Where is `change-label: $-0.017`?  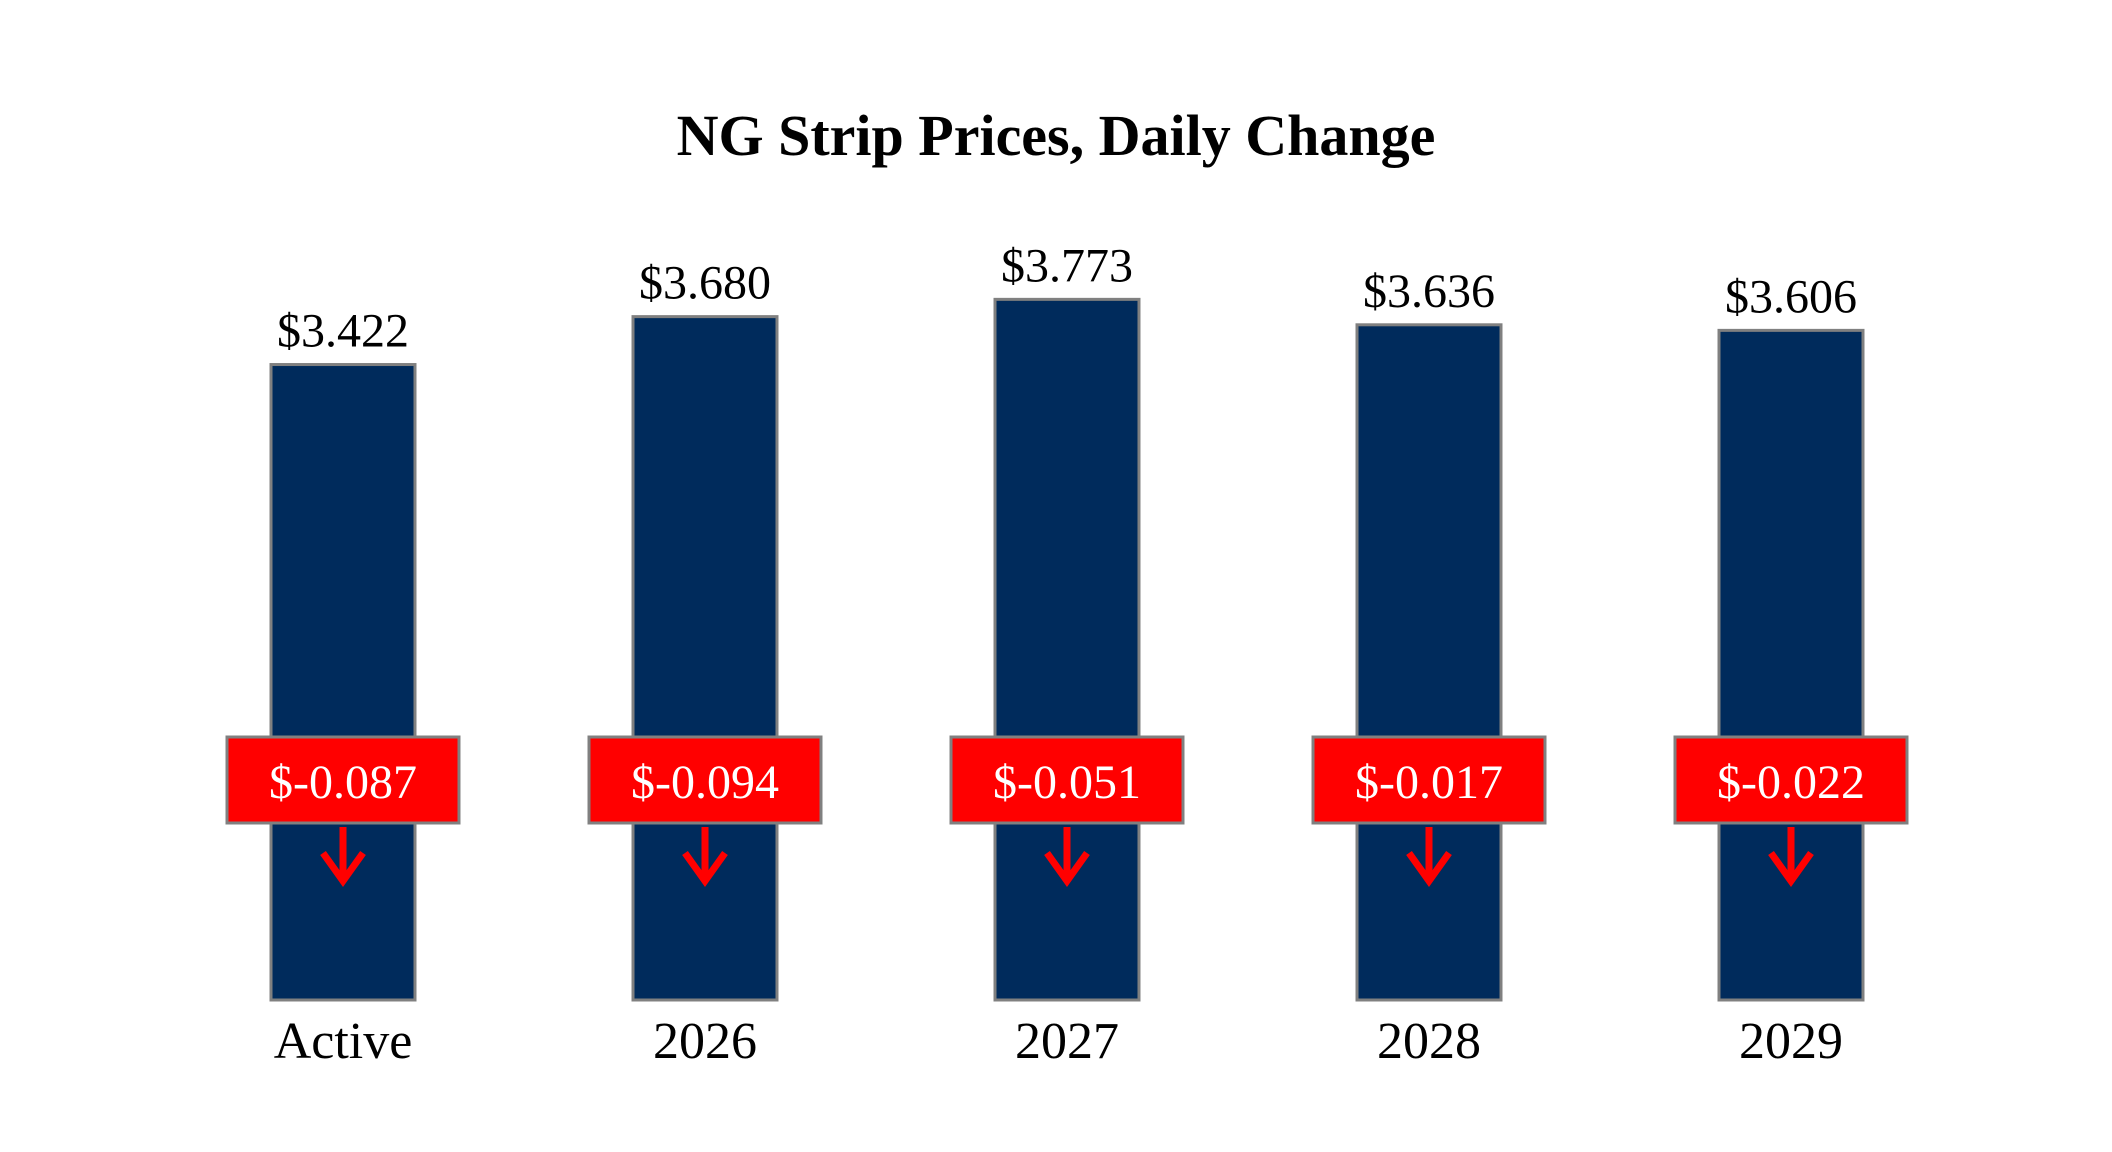 change-label: $-0.017 is located at coordinates (1429, 782).